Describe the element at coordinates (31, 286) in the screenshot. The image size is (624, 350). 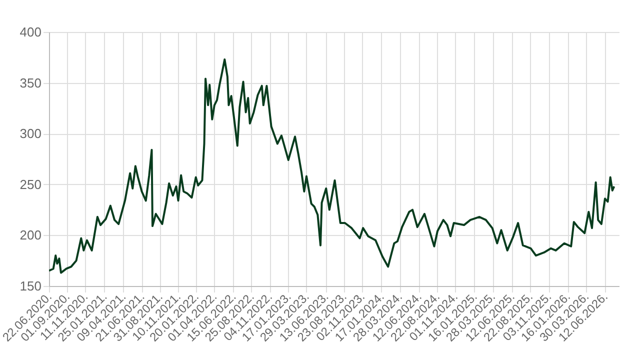
I see `y-tick-label: 150` at that location.